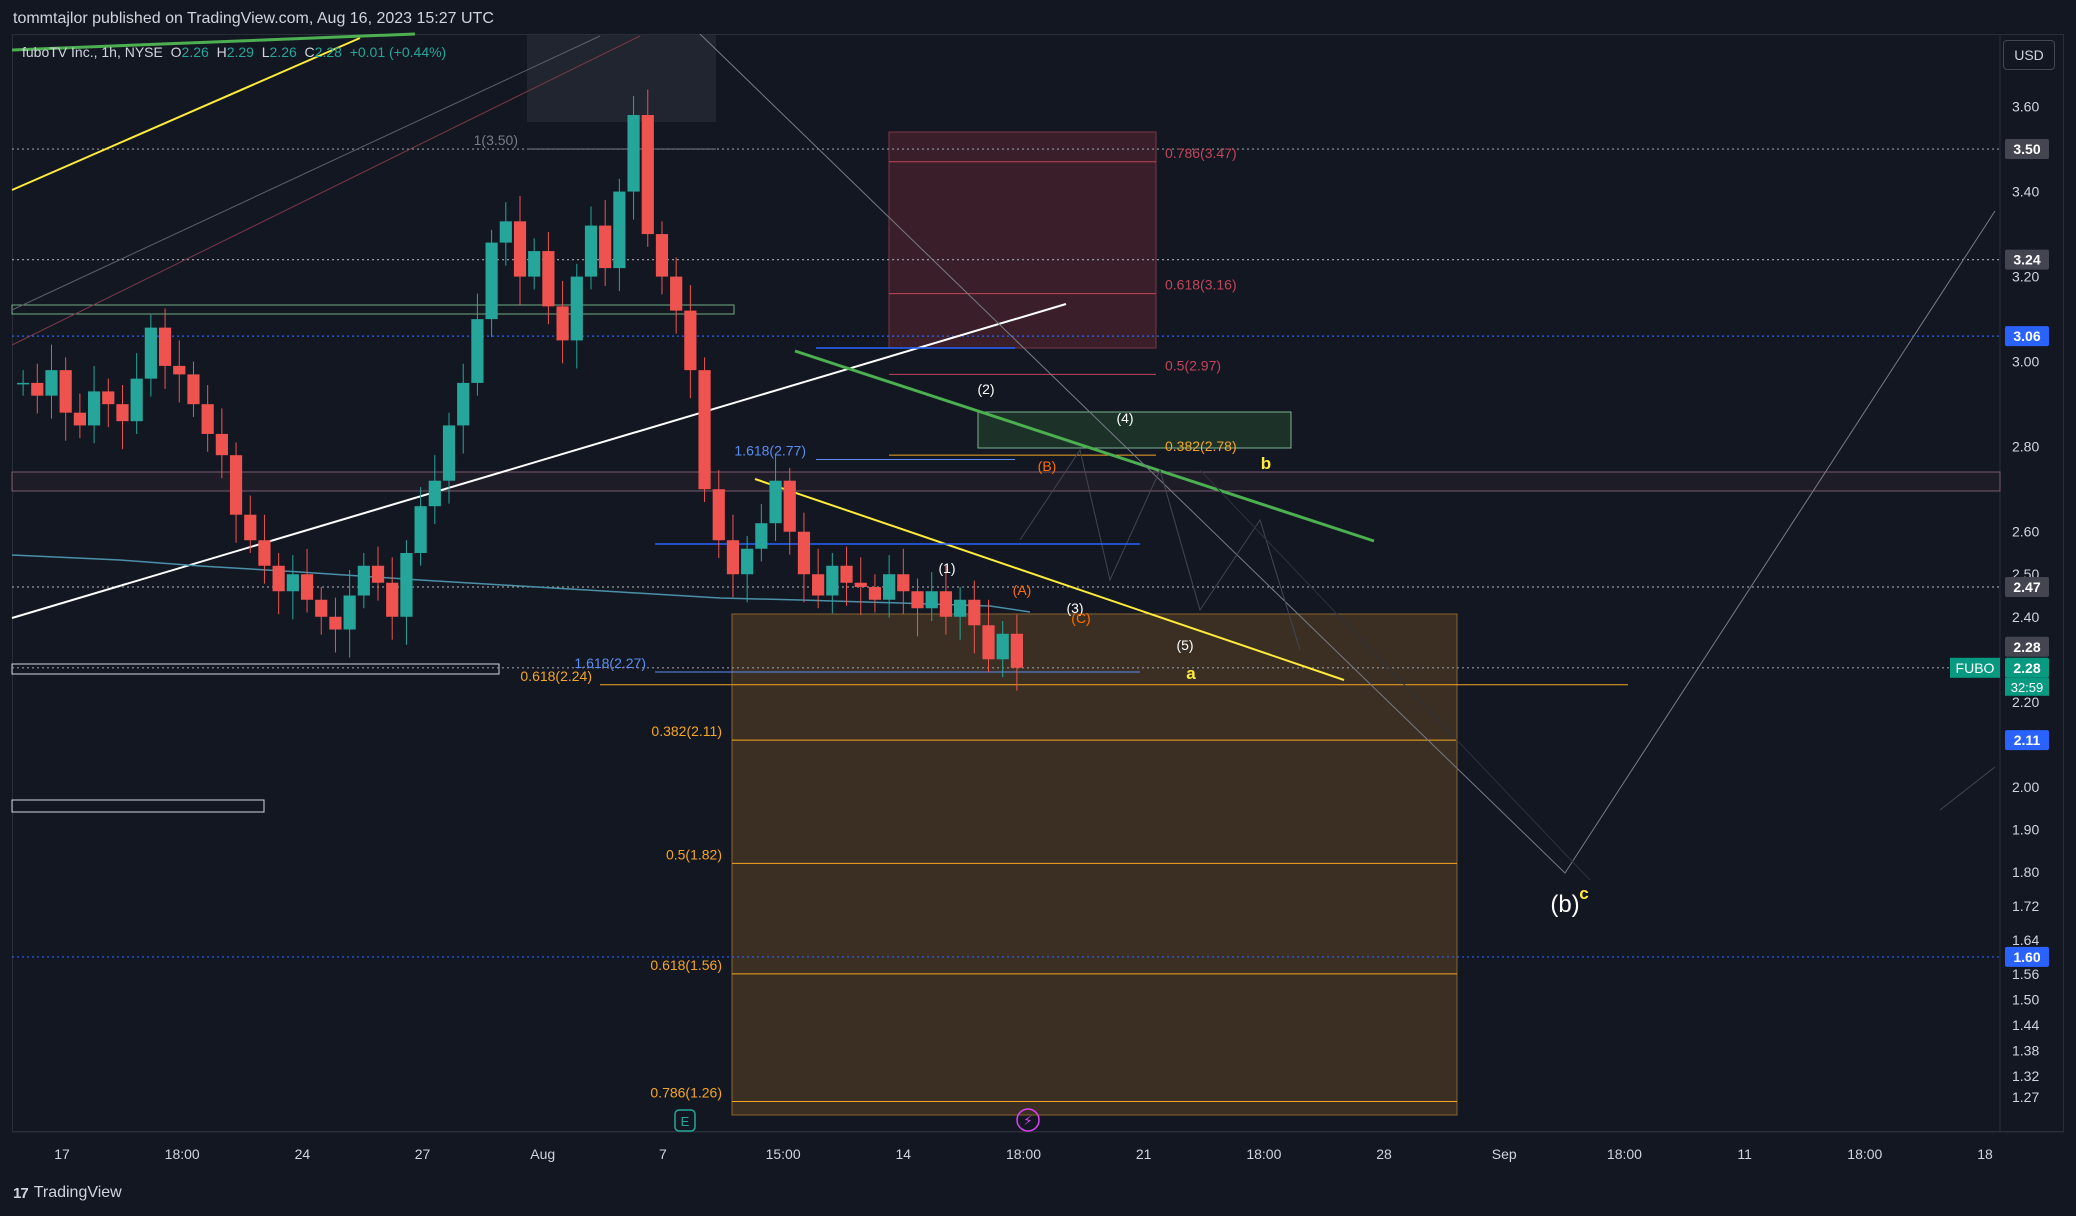 The image size is (2076, 1216). I want to click on legend-low: 2.26, so click(283, 52).